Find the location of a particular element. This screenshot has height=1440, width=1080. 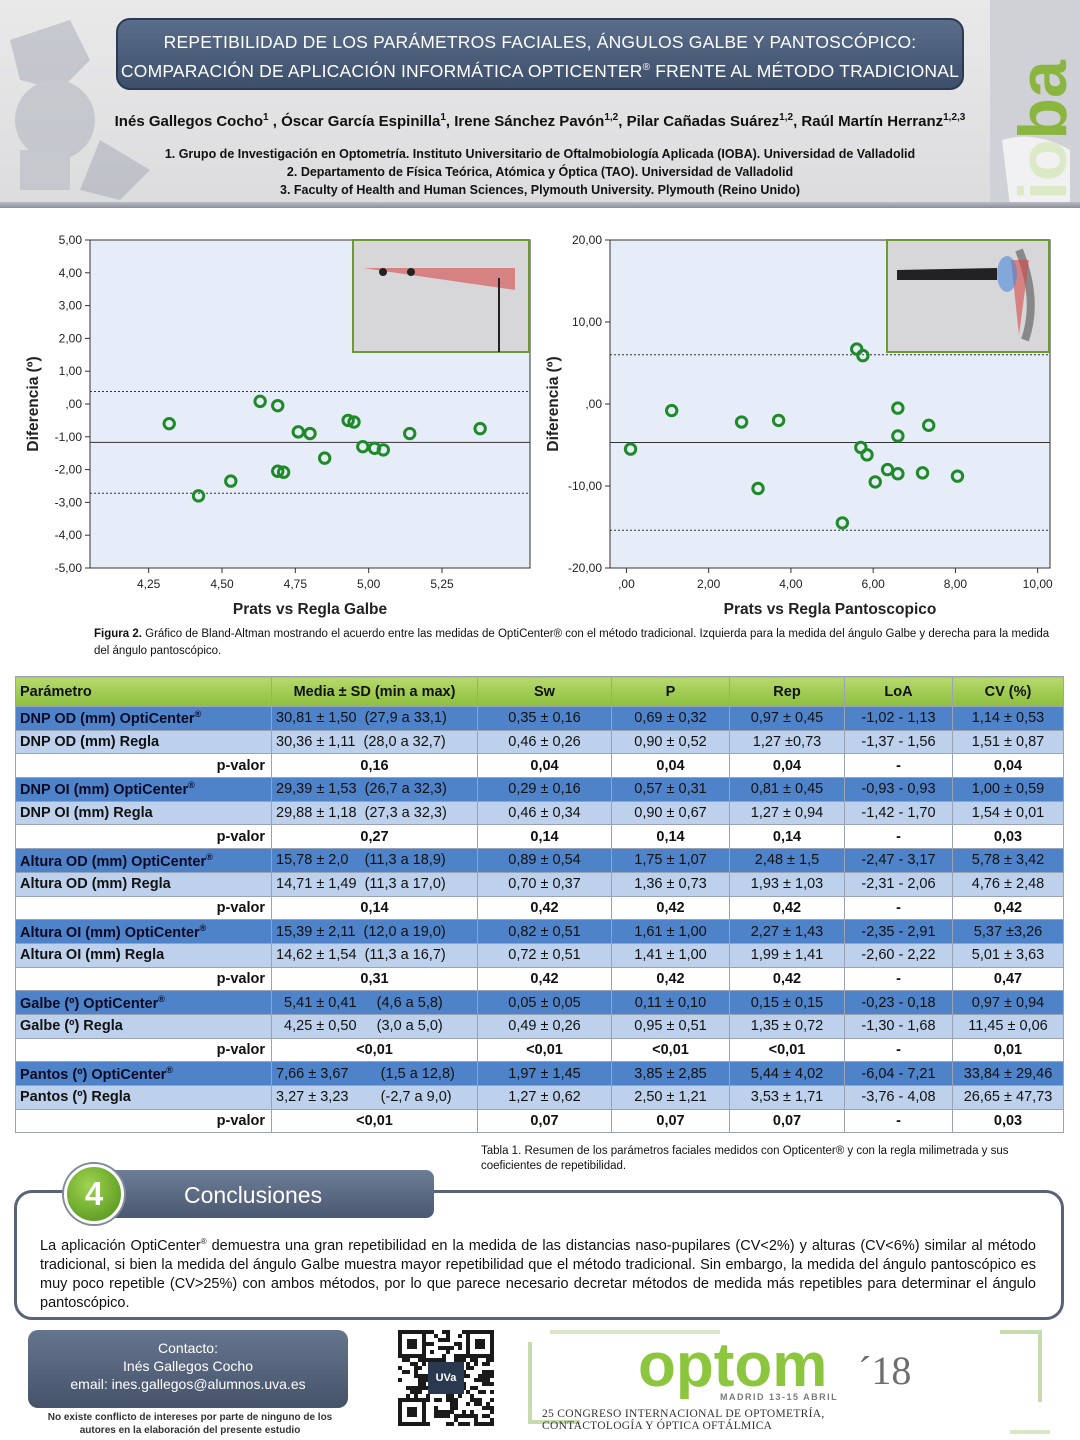

param-cell: Altura OD (mm) OptiCenter® is located at coordinates (143, 860).